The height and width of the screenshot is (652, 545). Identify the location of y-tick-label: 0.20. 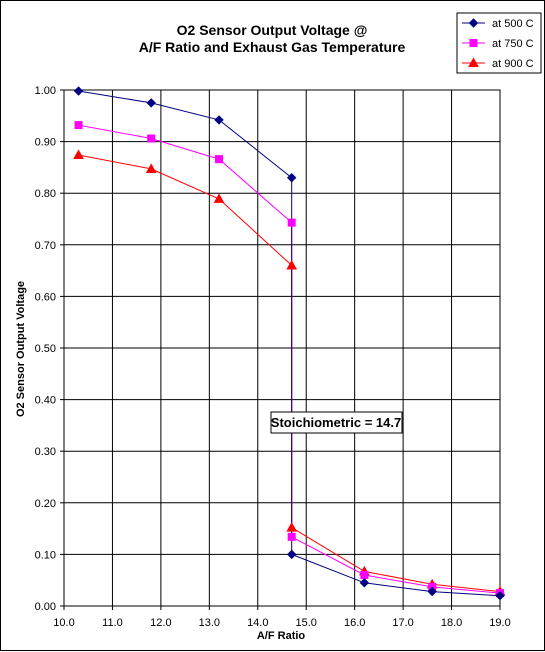
(45, 504).